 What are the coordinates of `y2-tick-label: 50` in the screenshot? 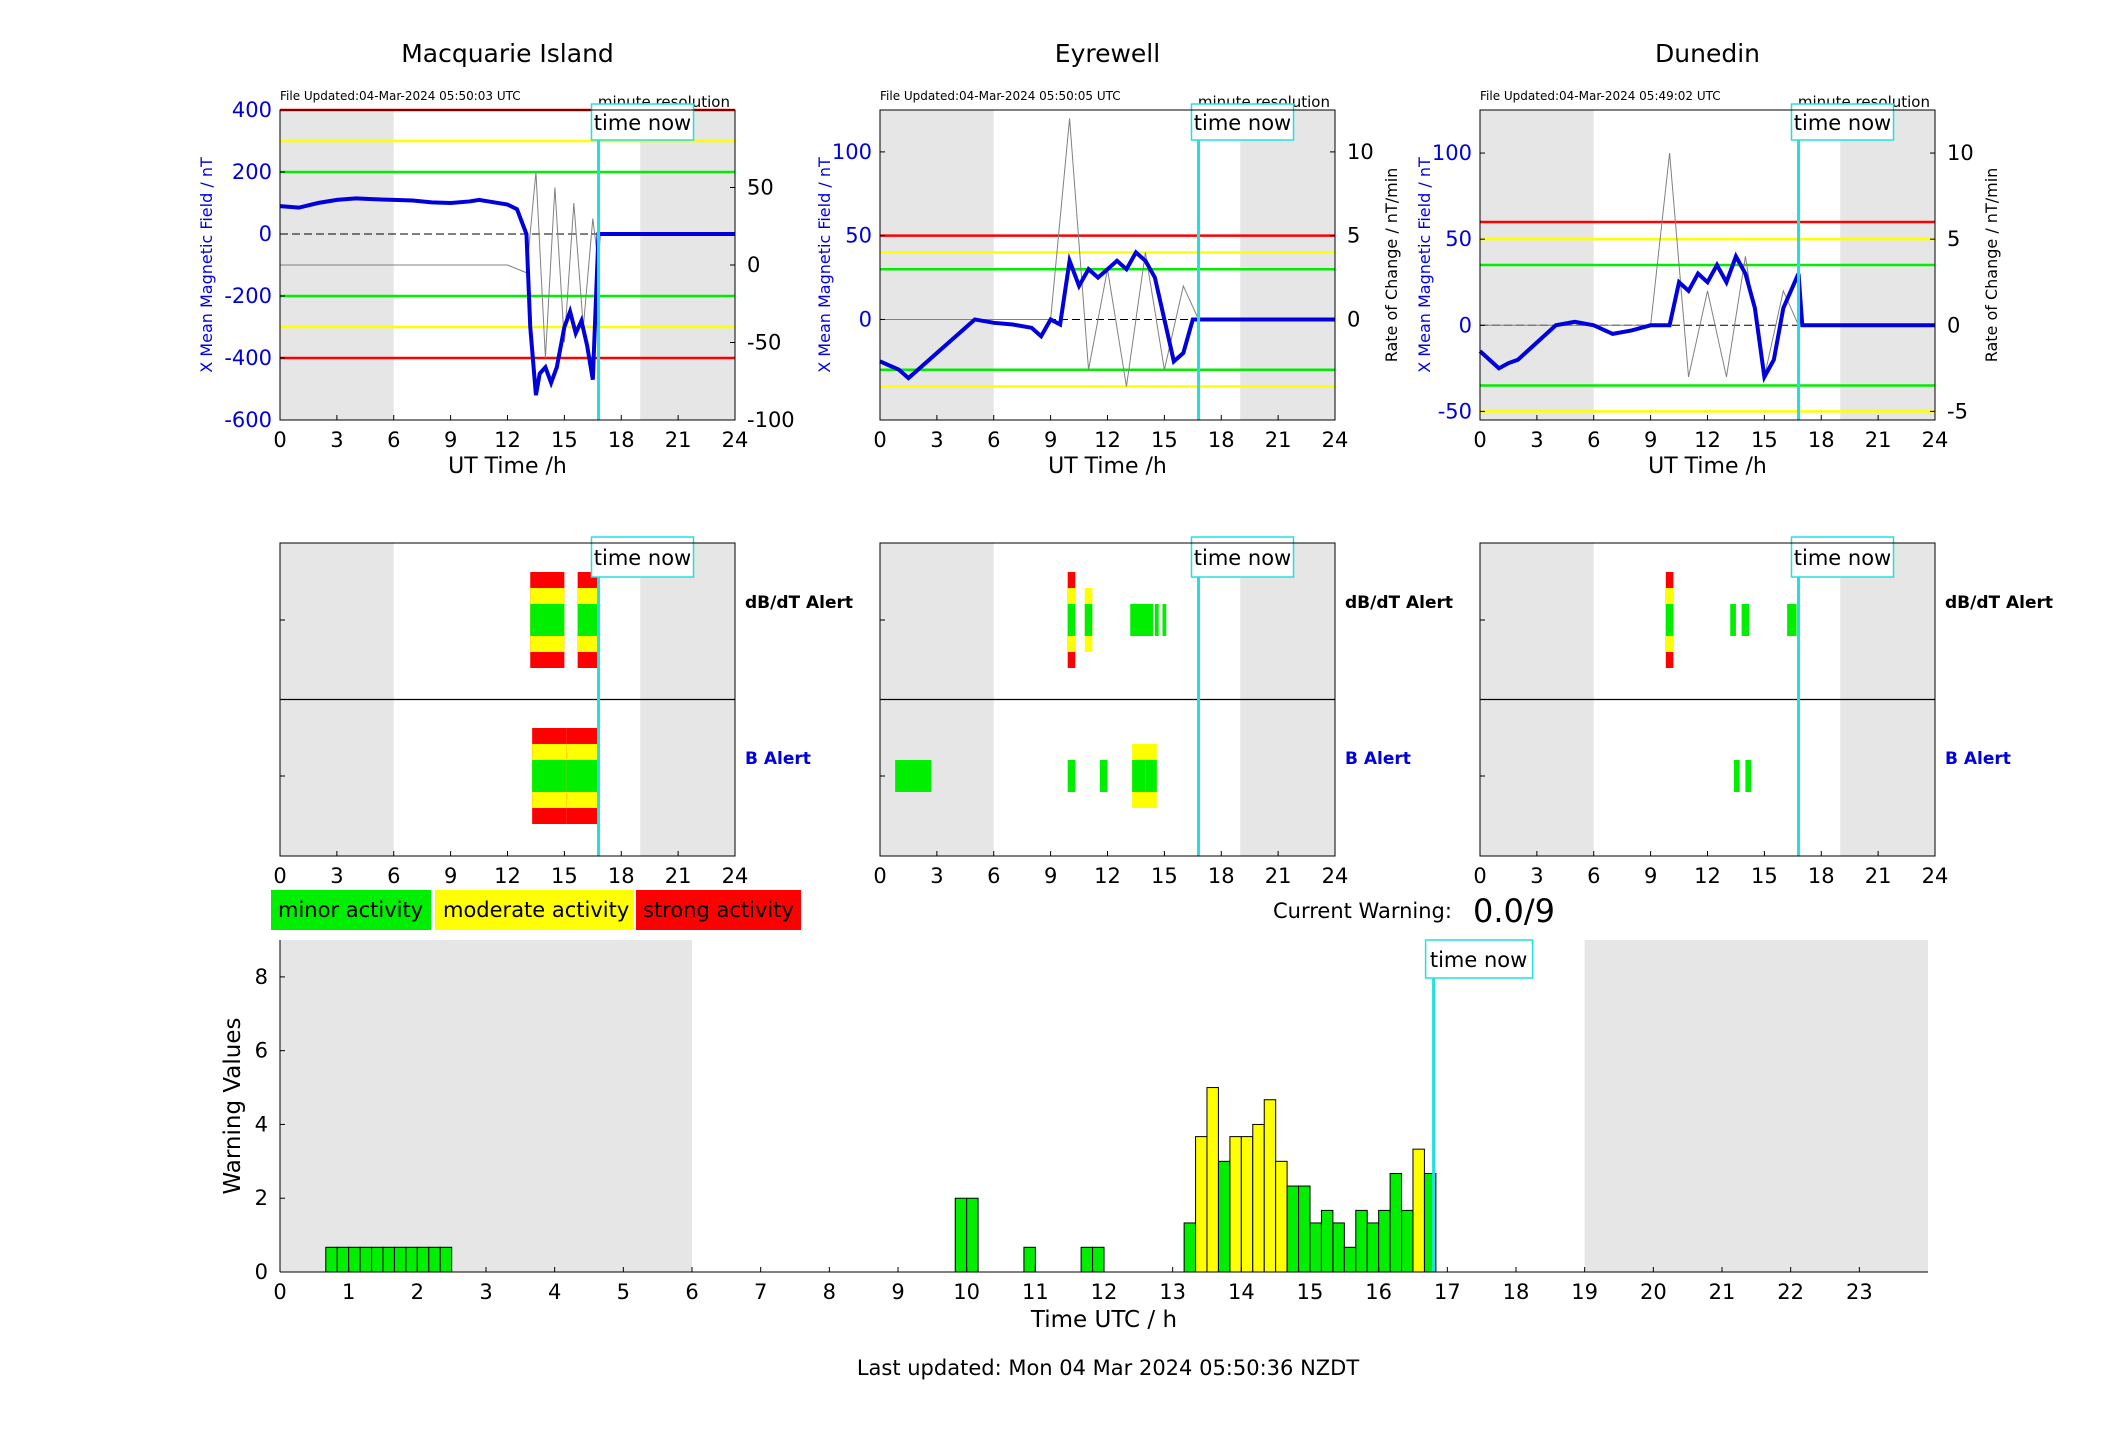 It's located at (760, 188).